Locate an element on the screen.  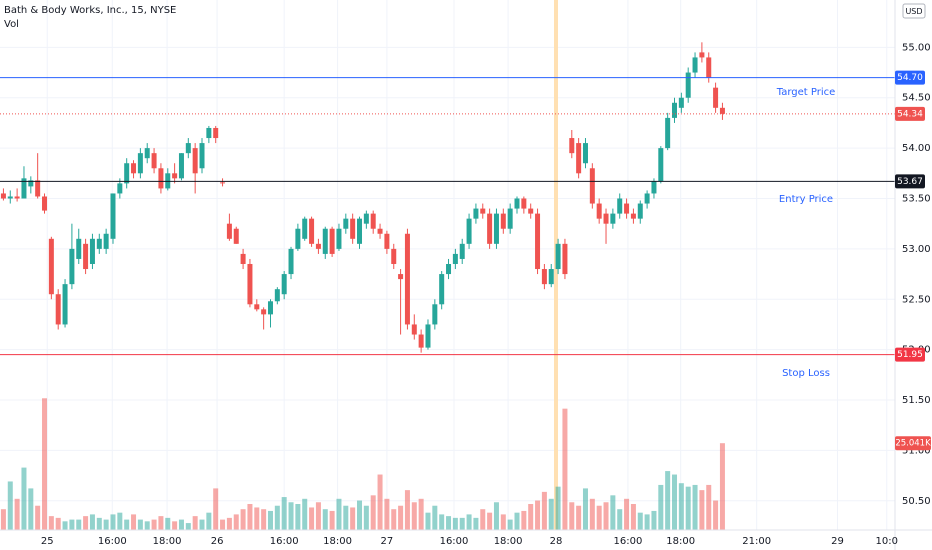
annotation: Target Price is located at coordinates (806, 92).